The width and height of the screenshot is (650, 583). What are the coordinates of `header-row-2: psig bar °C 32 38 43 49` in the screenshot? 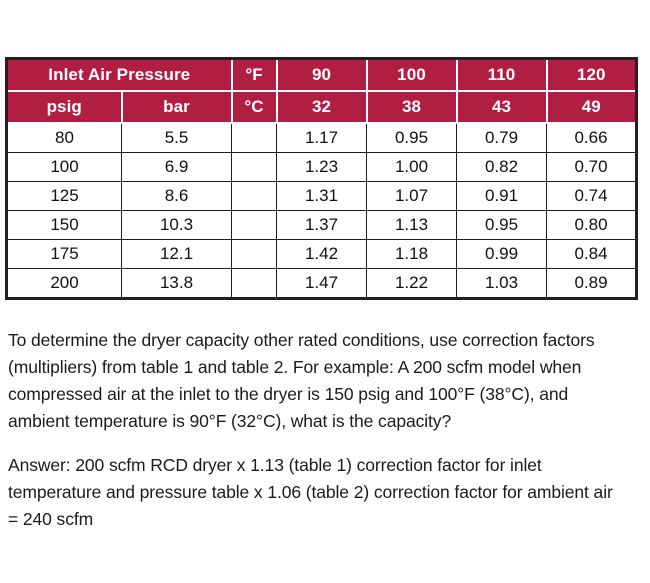 It's located at (321, 107).